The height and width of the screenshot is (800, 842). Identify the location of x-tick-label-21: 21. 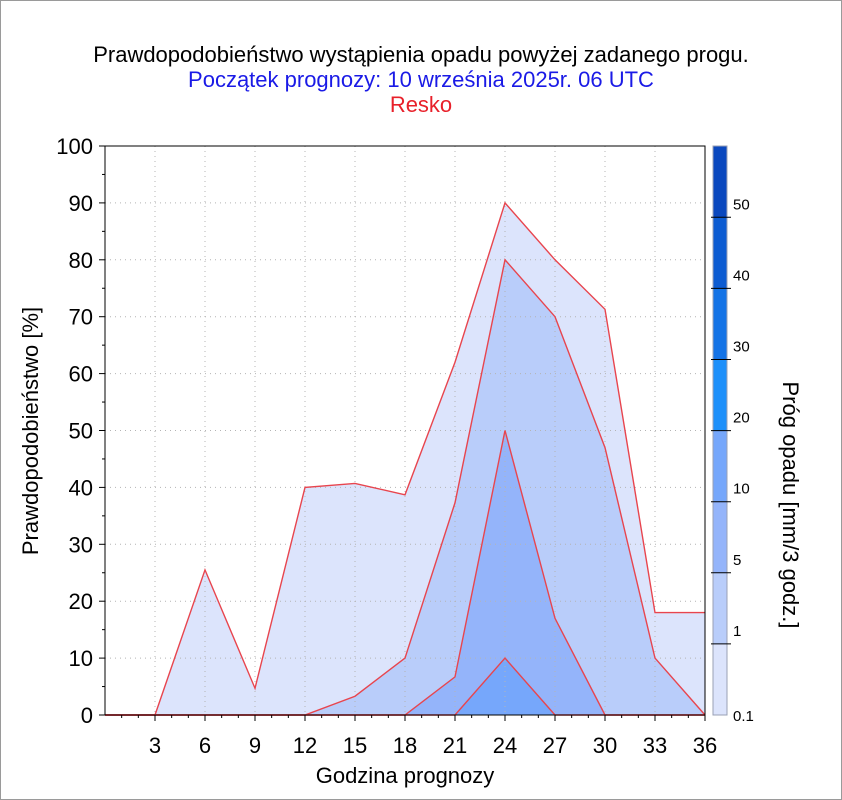
(455, 745).